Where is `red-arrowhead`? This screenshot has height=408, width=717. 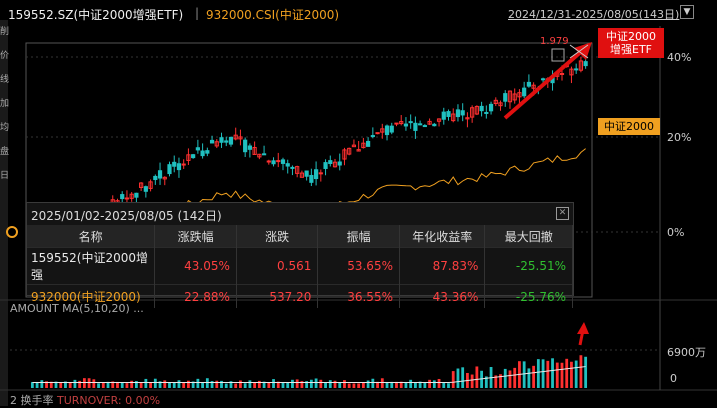
red-arrowhead is located at coordinates (583, 51).